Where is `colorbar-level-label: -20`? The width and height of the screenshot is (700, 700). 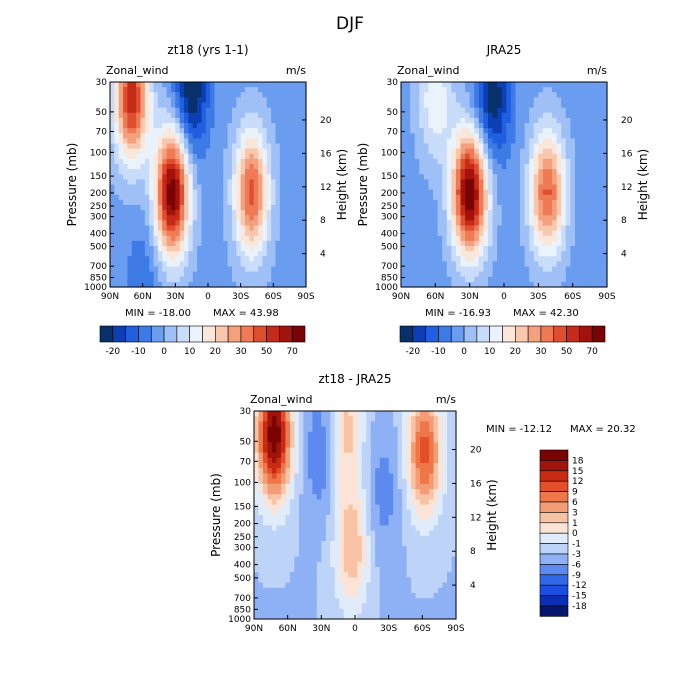 colorbar-level-label: -20 is located at coordinates (112, 352).